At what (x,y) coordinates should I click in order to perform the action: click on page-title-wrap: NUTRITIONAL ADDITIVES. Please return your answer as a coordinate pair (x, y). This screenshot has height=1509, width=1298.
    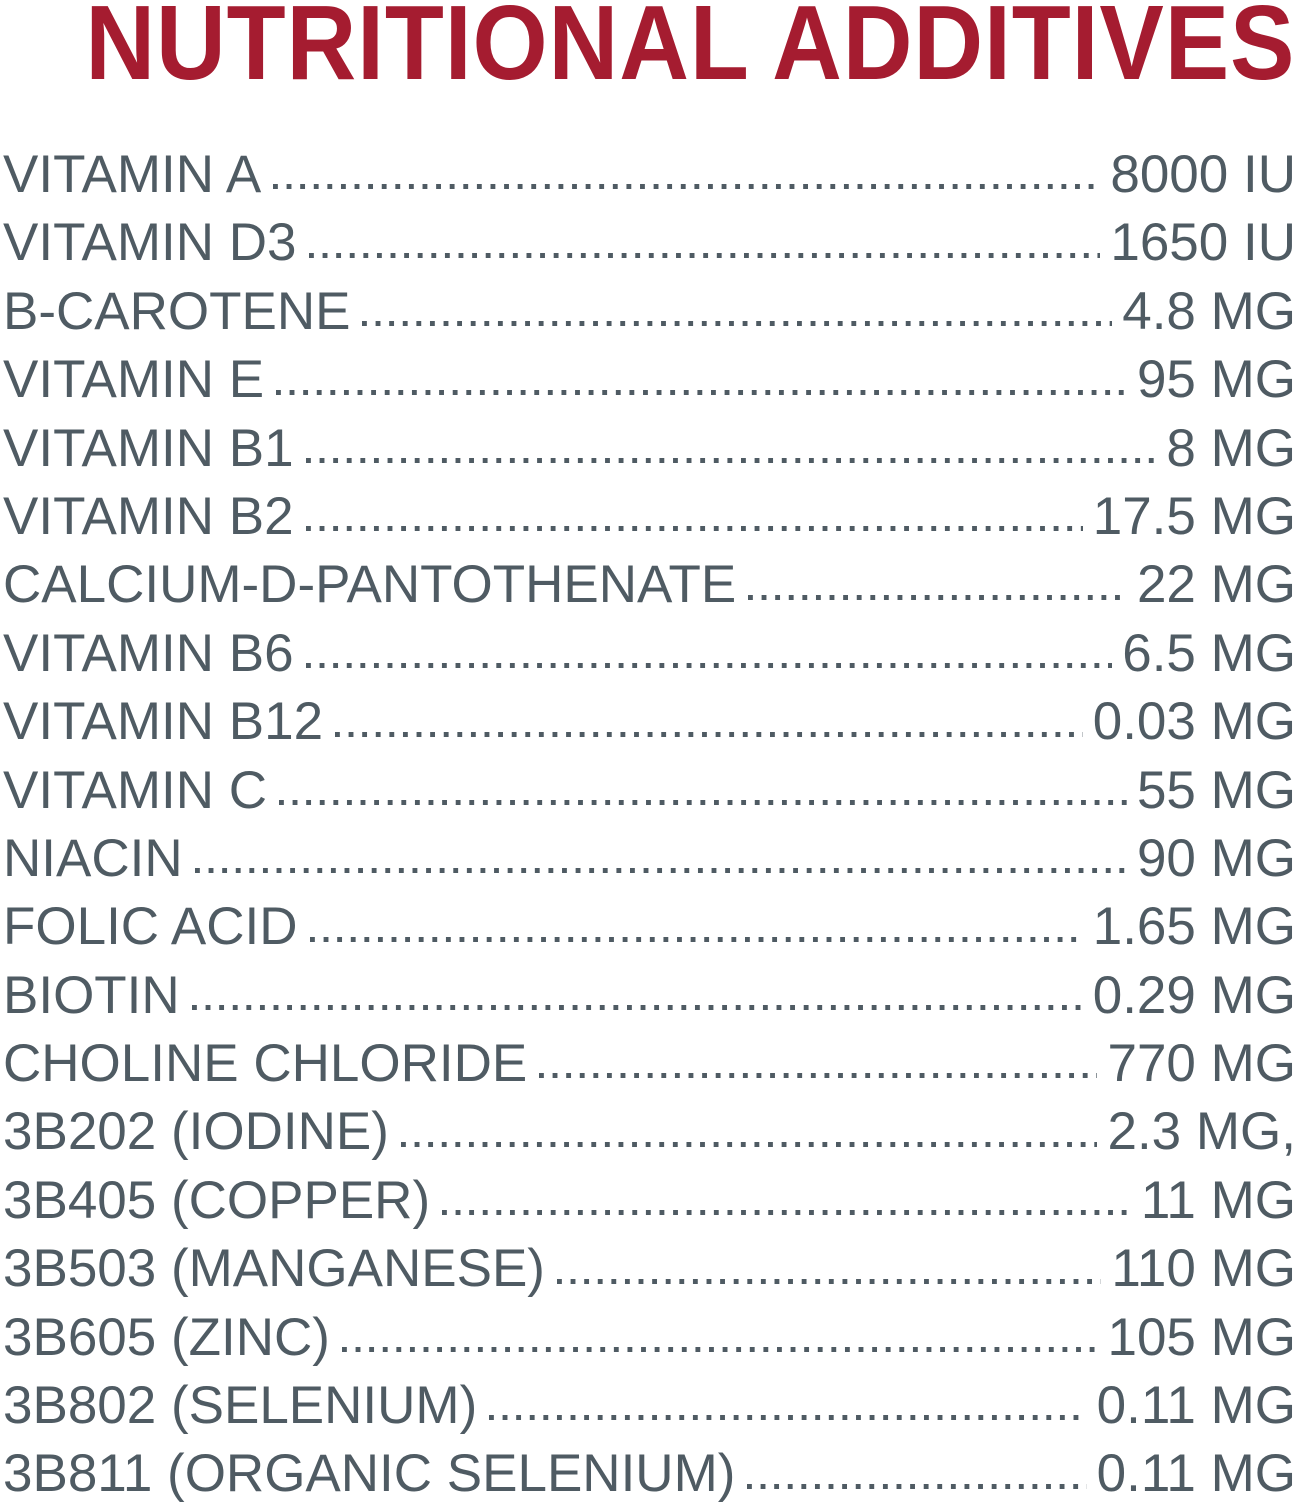
    Looking at the image, I should click on (647, 49).